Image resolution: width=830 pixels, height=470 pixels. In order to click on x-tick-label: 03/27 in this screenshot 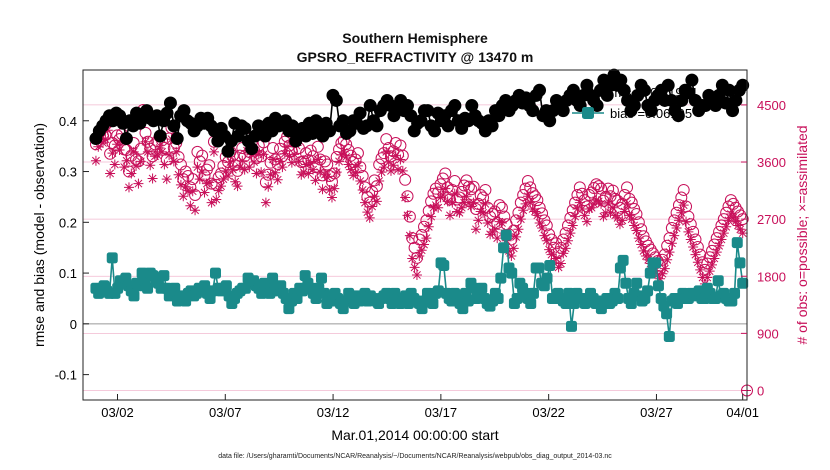, I will do `click(656, 412)`.